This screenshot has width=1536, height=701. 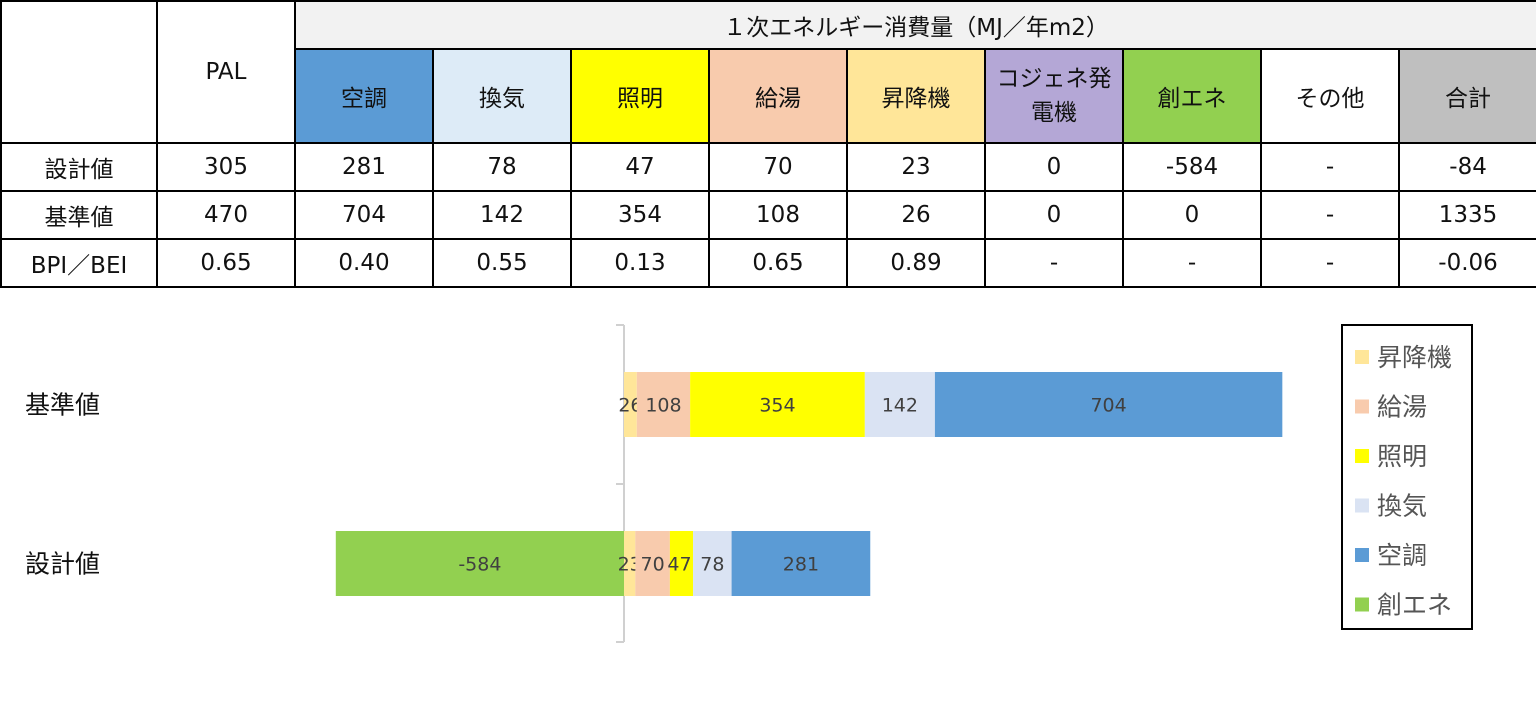 What do you see at coordinates (1330, 96) in the screenshot?
I see `col-header-other: その他` at bounding box center [1330, 96].